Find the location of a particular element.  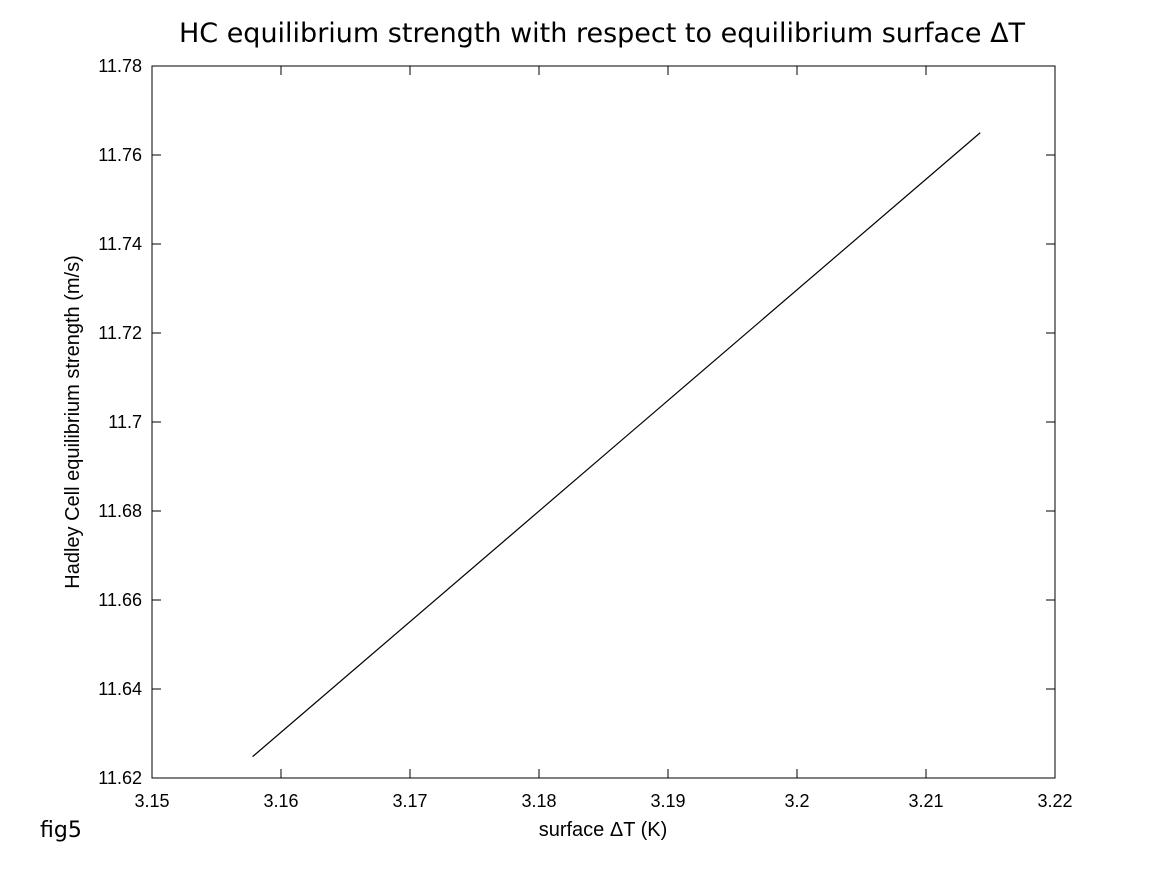

y-tick-label: 11.74 is located at coordinates (120, 244).